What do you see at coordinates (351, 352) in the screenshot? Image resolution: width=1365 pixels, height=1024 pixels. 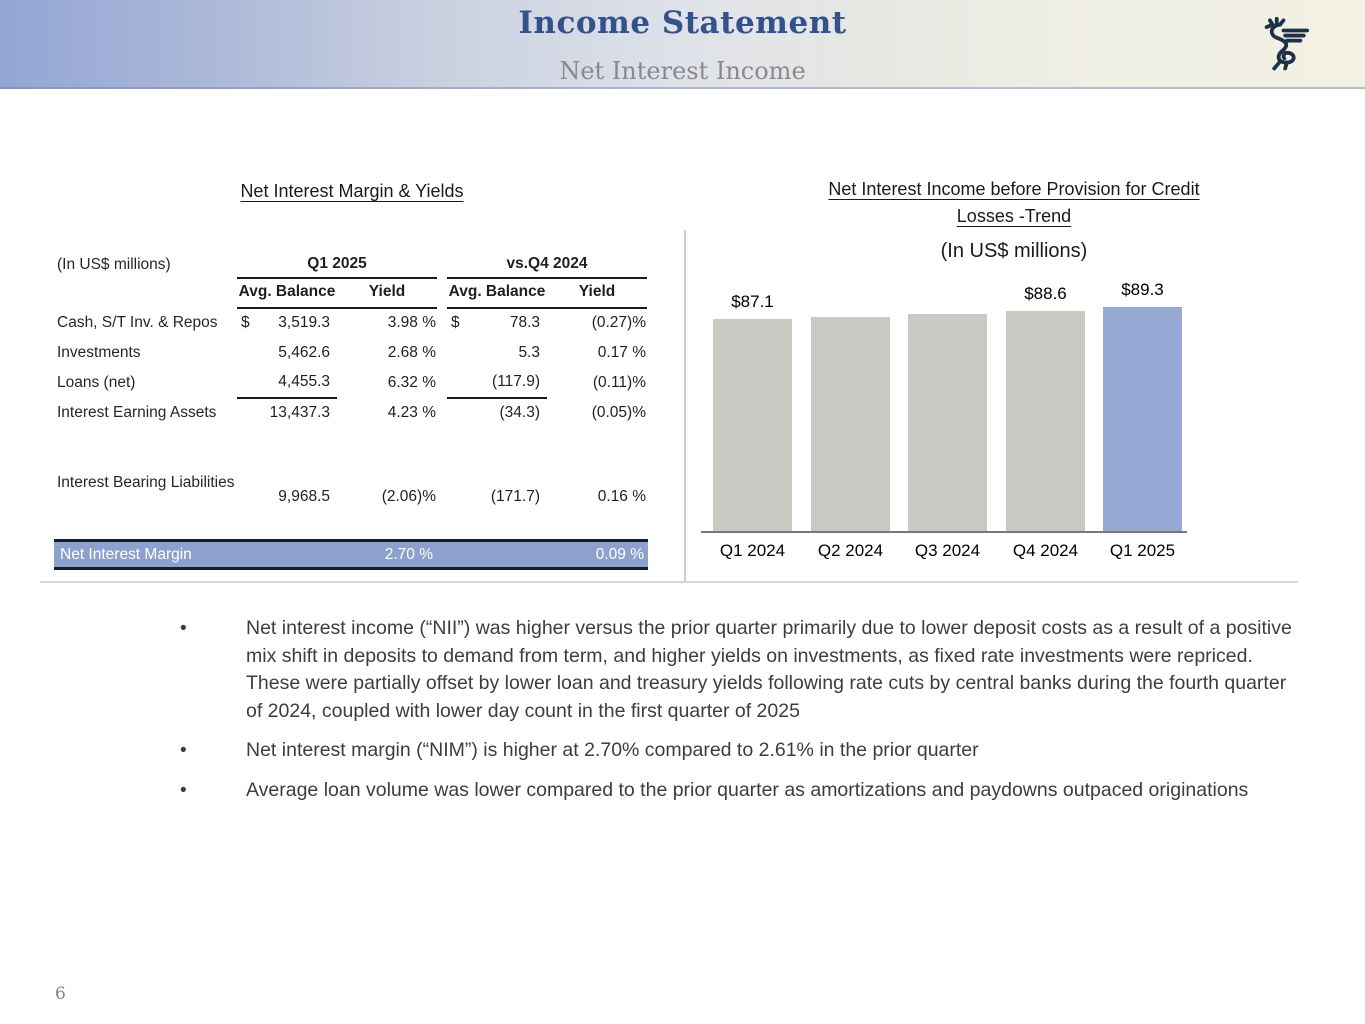 I see `table-row: Investments 5,462.6 2.68 % 5.3 0.17 %` at bounding box center [351, 352].